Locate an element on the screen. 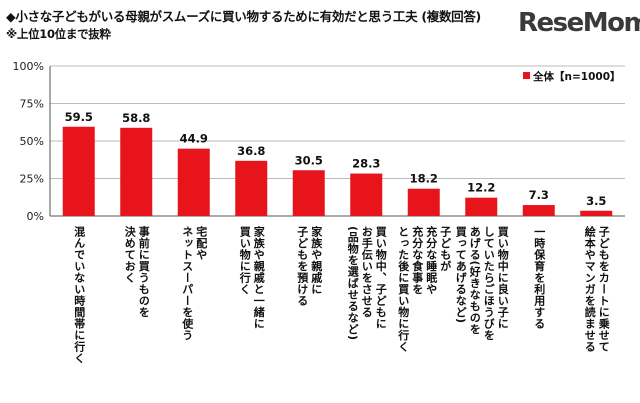 The width and height of the screenshot is (640, 403). y-tick-label: 50% is located at coordinates (32, 141).